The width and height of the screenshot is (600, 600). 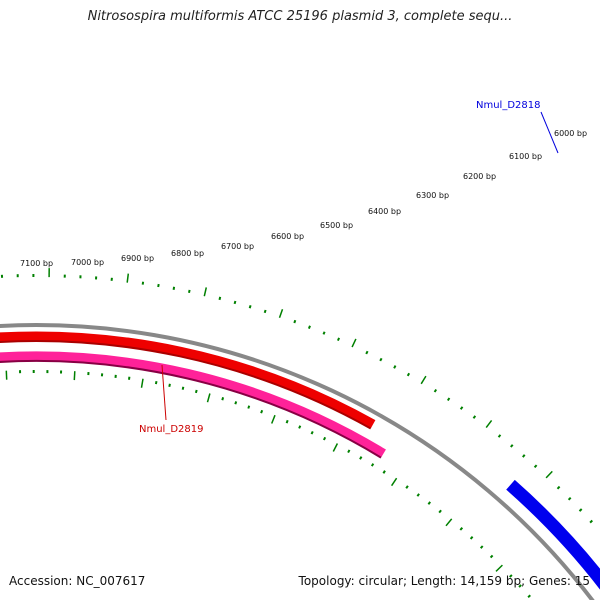 What do you see at coordinates (164, 392) in the screenshot?
I see `gene-label-leader-d2819` at bounding box center [164, 392].